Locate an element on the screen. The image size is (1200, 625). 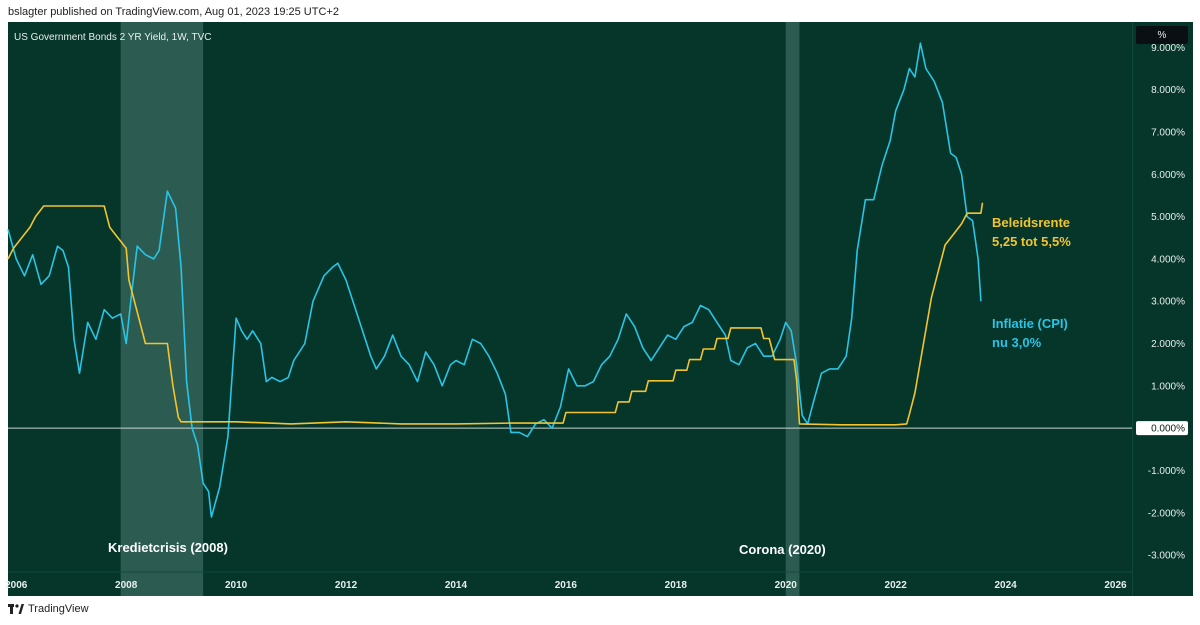
annotation-policy-rate: Beleidsrente 5,25 tot 5,5% is located at coordinates (1031, 232).